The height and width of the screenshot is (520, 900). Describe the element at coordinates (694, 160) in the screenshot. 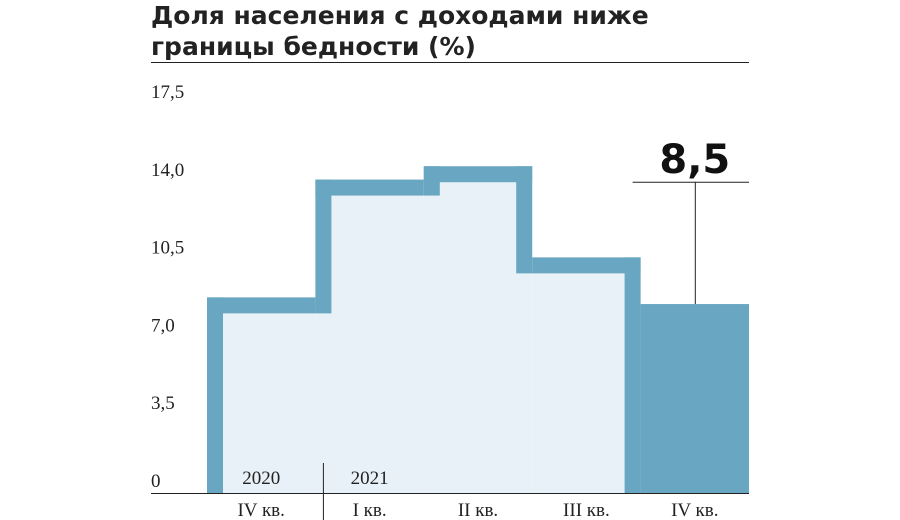

I see `value-callout: 8,5` at that location.